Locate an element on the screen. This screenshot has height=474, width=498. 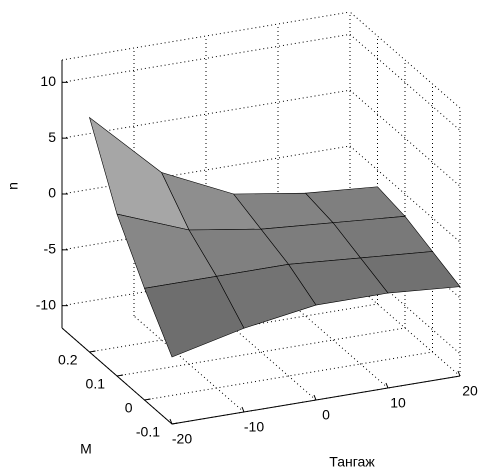
z-tick-label: -5 is located at coordinates (50, 249).